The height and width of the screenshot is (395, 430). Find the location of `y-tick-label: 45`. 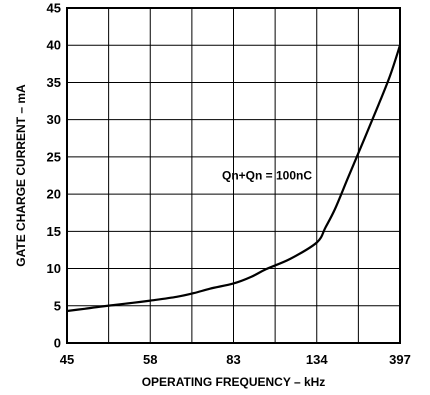

y-tick-label: 45 is located at coordinates (54, 8).